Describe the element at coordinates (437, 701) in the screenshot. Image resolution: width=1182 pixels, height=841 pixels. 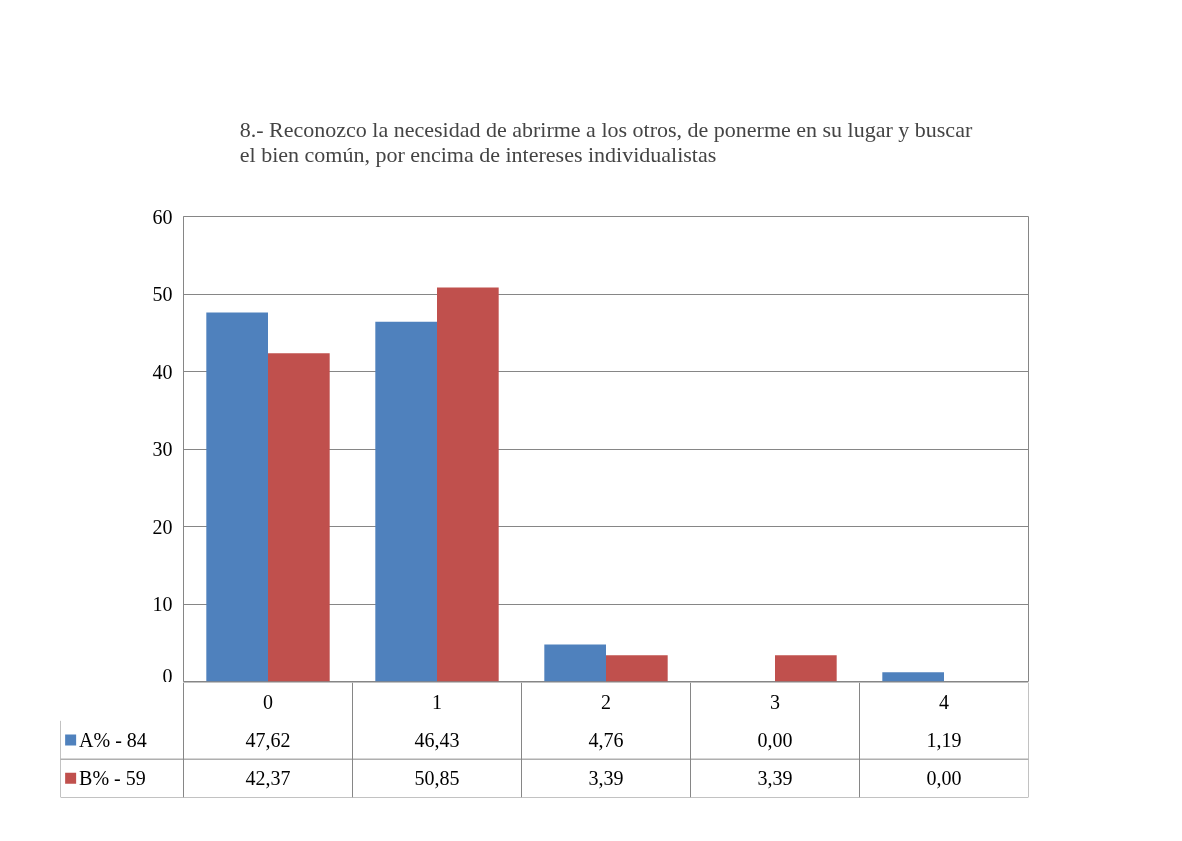
I see `x-tick-label: 1` at that location.